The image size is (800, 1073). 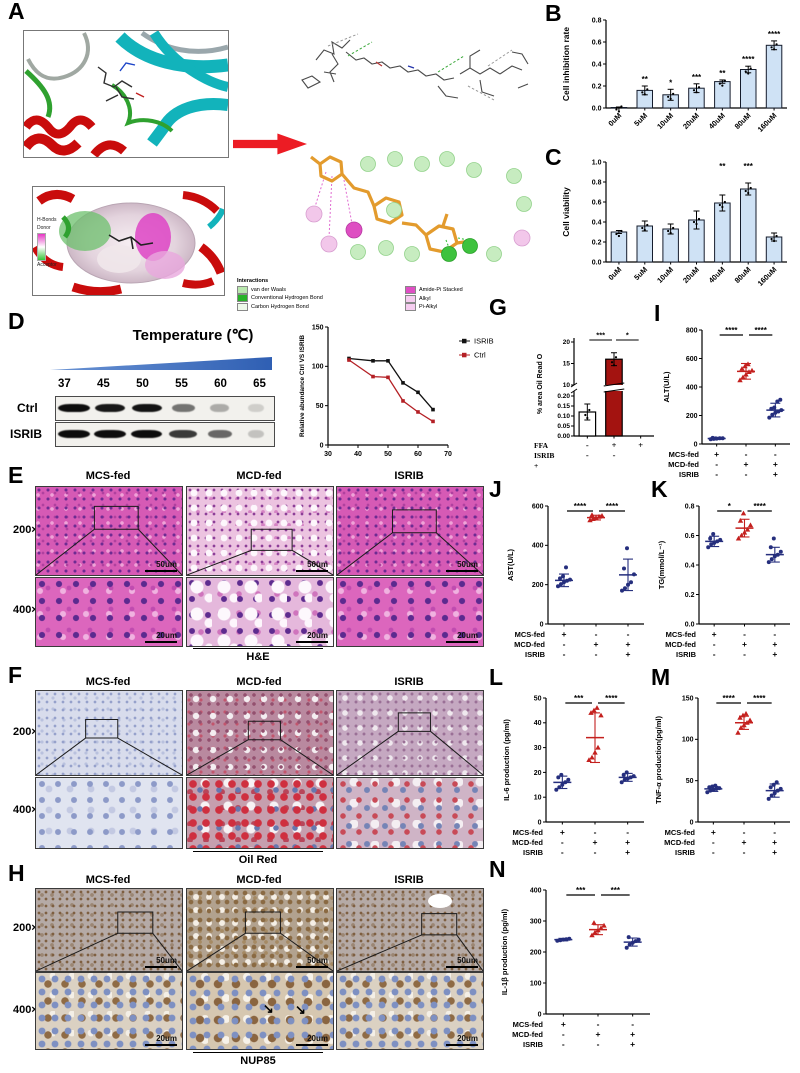 I want to click on svg-text: 150, so click(x=318, y=327).